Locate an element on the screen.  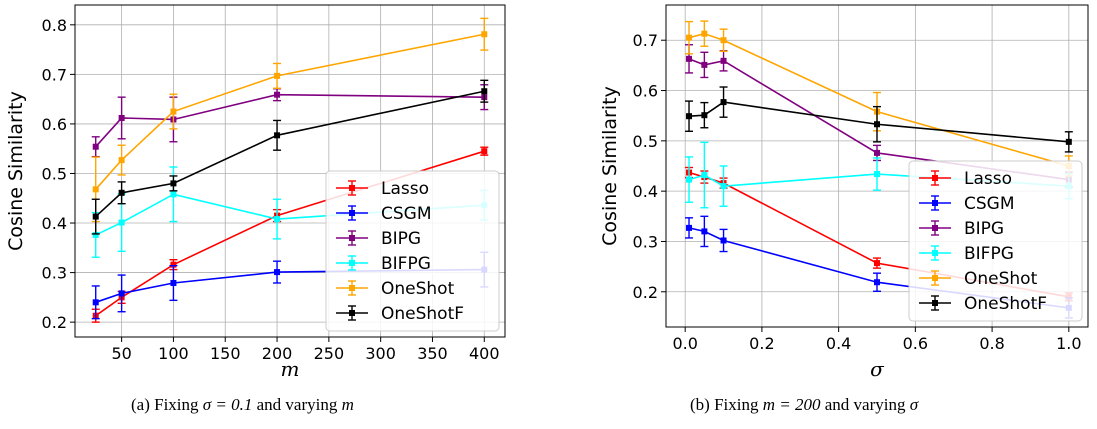
chart-b-legend-label-csgm: CSGM is located at coordinates (989, 204).